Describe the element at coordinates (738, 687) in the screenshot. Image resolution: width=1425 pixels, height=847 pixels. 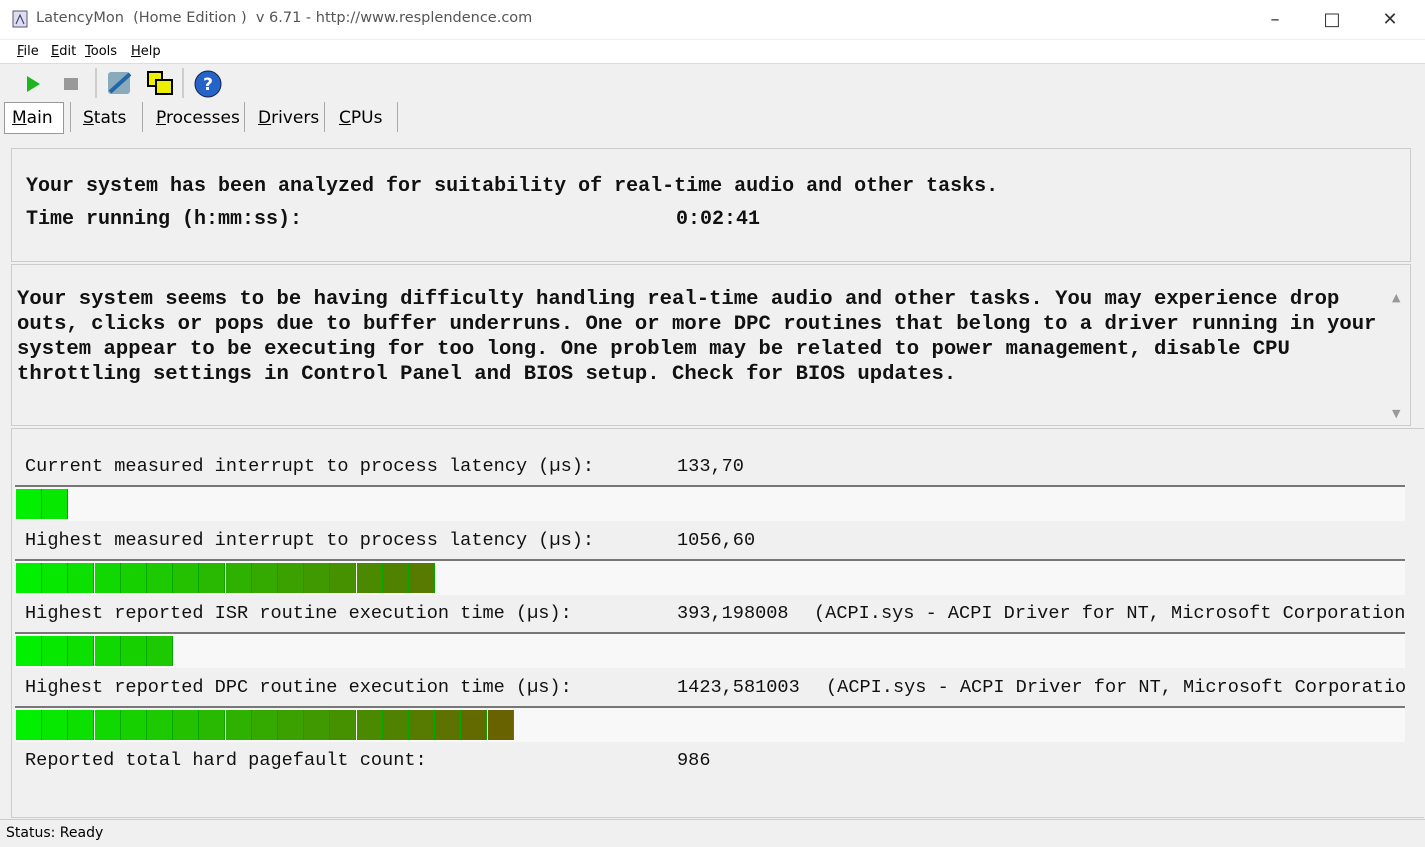
I see `metric-value: 1423,581003` at that location.